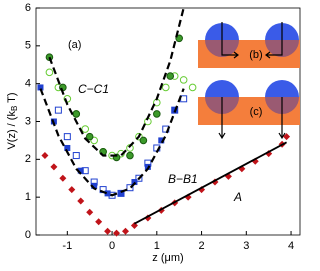  What do you see at coordinates (28, 159) in the screenshot?
I see `y-tick-label: 2` at bounding box center [28, 159].